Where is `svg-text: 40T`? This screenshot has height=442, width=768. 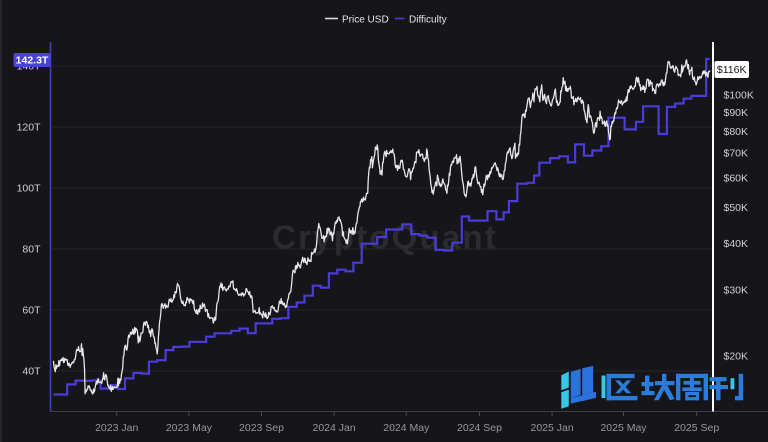 svg-text: 40T is located at coordinates (31, 372).